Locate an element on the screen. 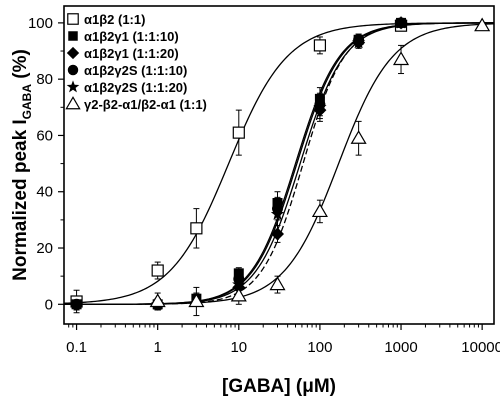  legend-label: α1β2γ2S (1:1:20) is located at coordinates (135, 87).